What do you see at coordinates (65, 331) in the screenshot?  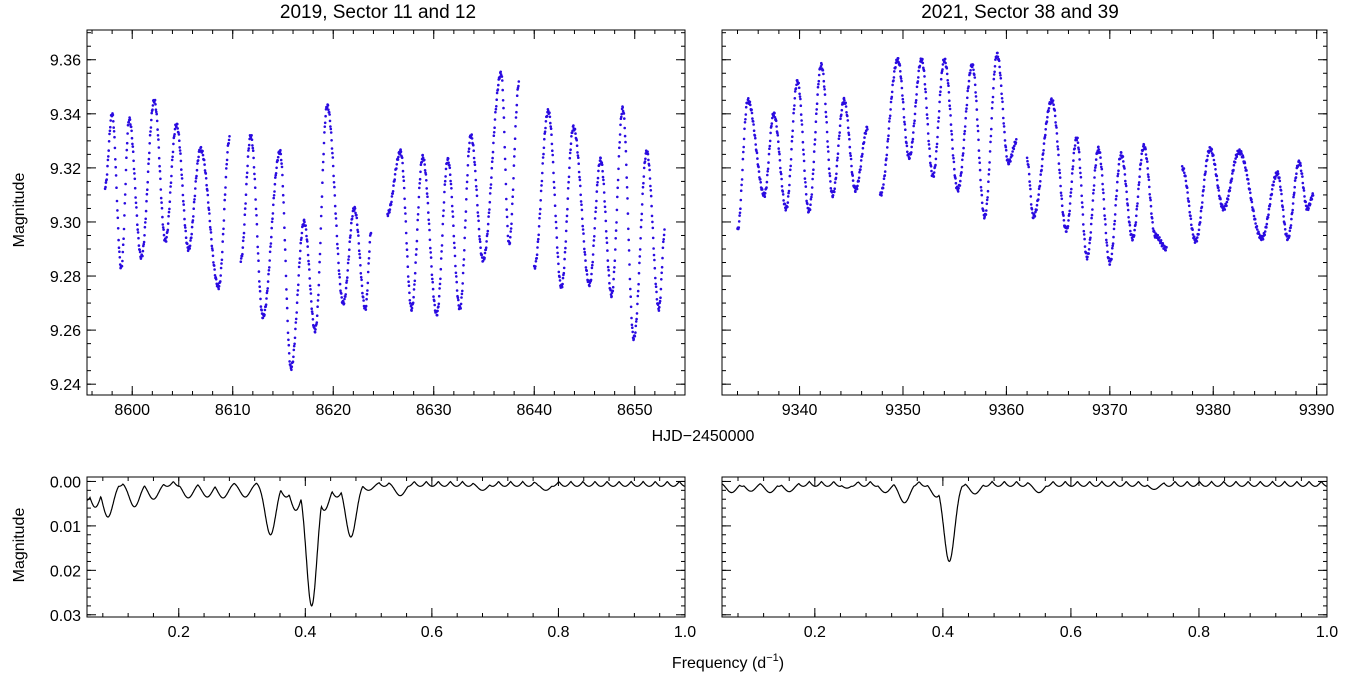 I see `light-curve-2019-y-tick-label: 9.26` at bounding box center [65, 331].